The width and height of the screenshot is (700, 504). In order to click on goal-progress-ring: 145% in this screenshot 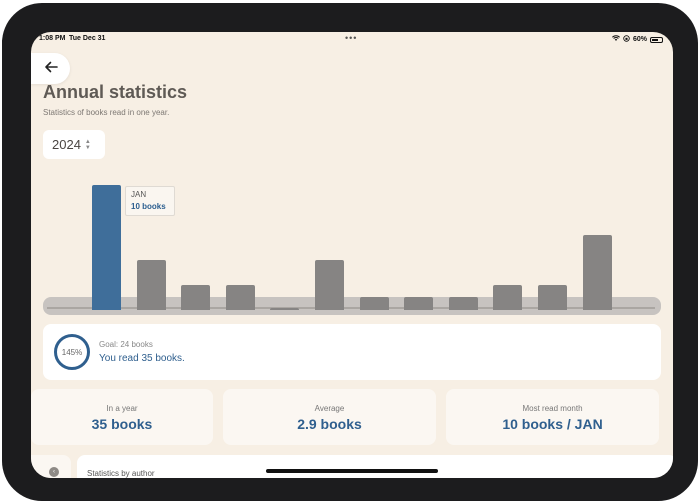, I will do `click(72, 352)`.